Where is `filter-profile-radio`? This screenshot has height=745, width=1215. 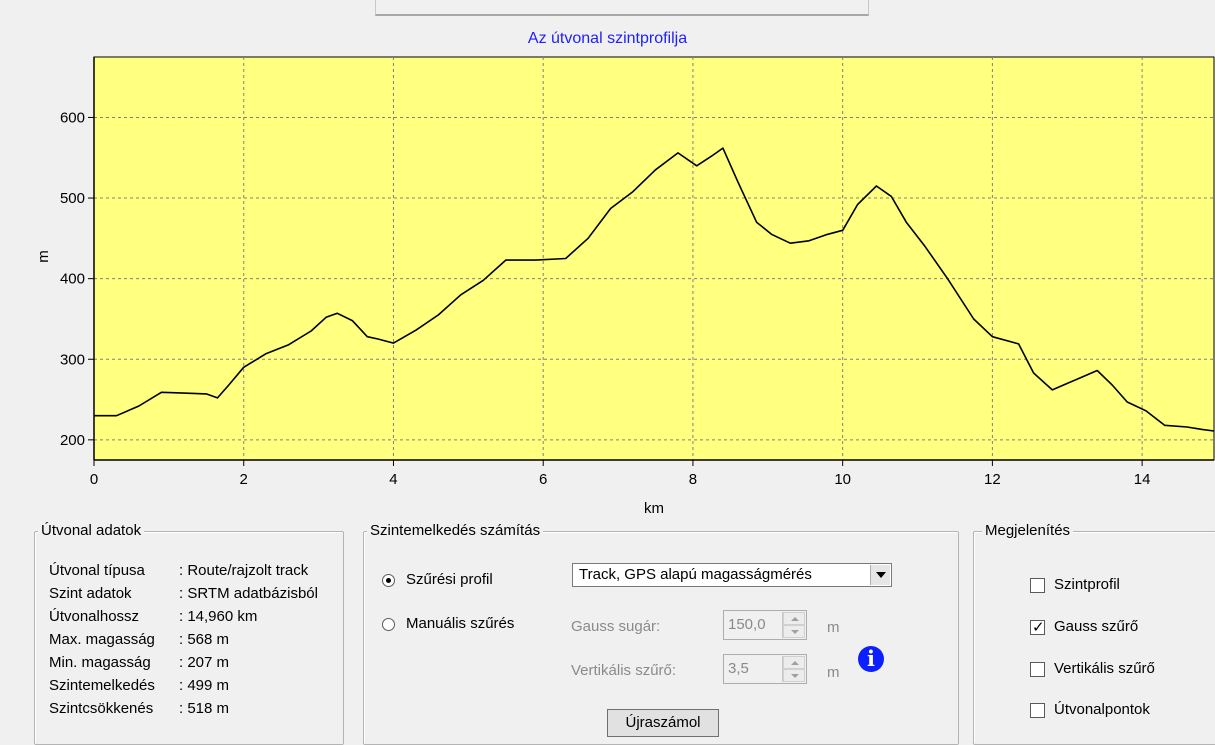 filter-profile-radio is located at coordinates (388, 580).